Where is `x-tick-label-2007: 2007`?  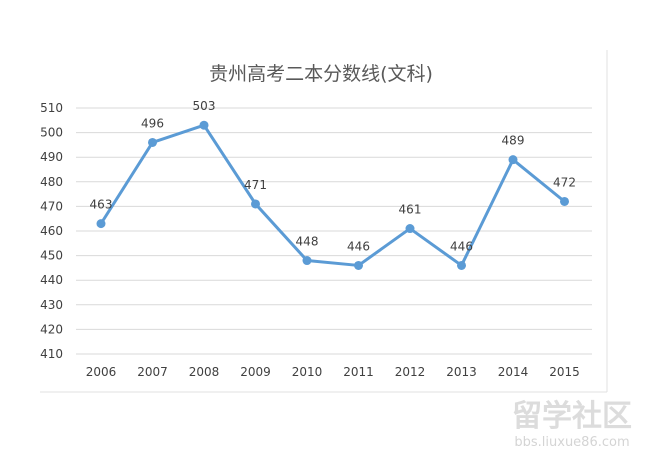
x-tick-label-2007: 2007 is located at coordinates (152, 372).